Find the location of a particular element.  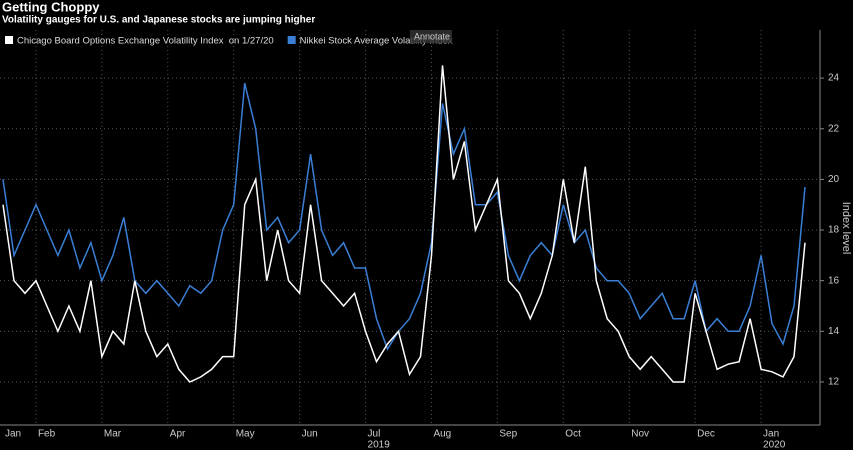

x-tick-label: Mar is located at coordinates (113, 434).